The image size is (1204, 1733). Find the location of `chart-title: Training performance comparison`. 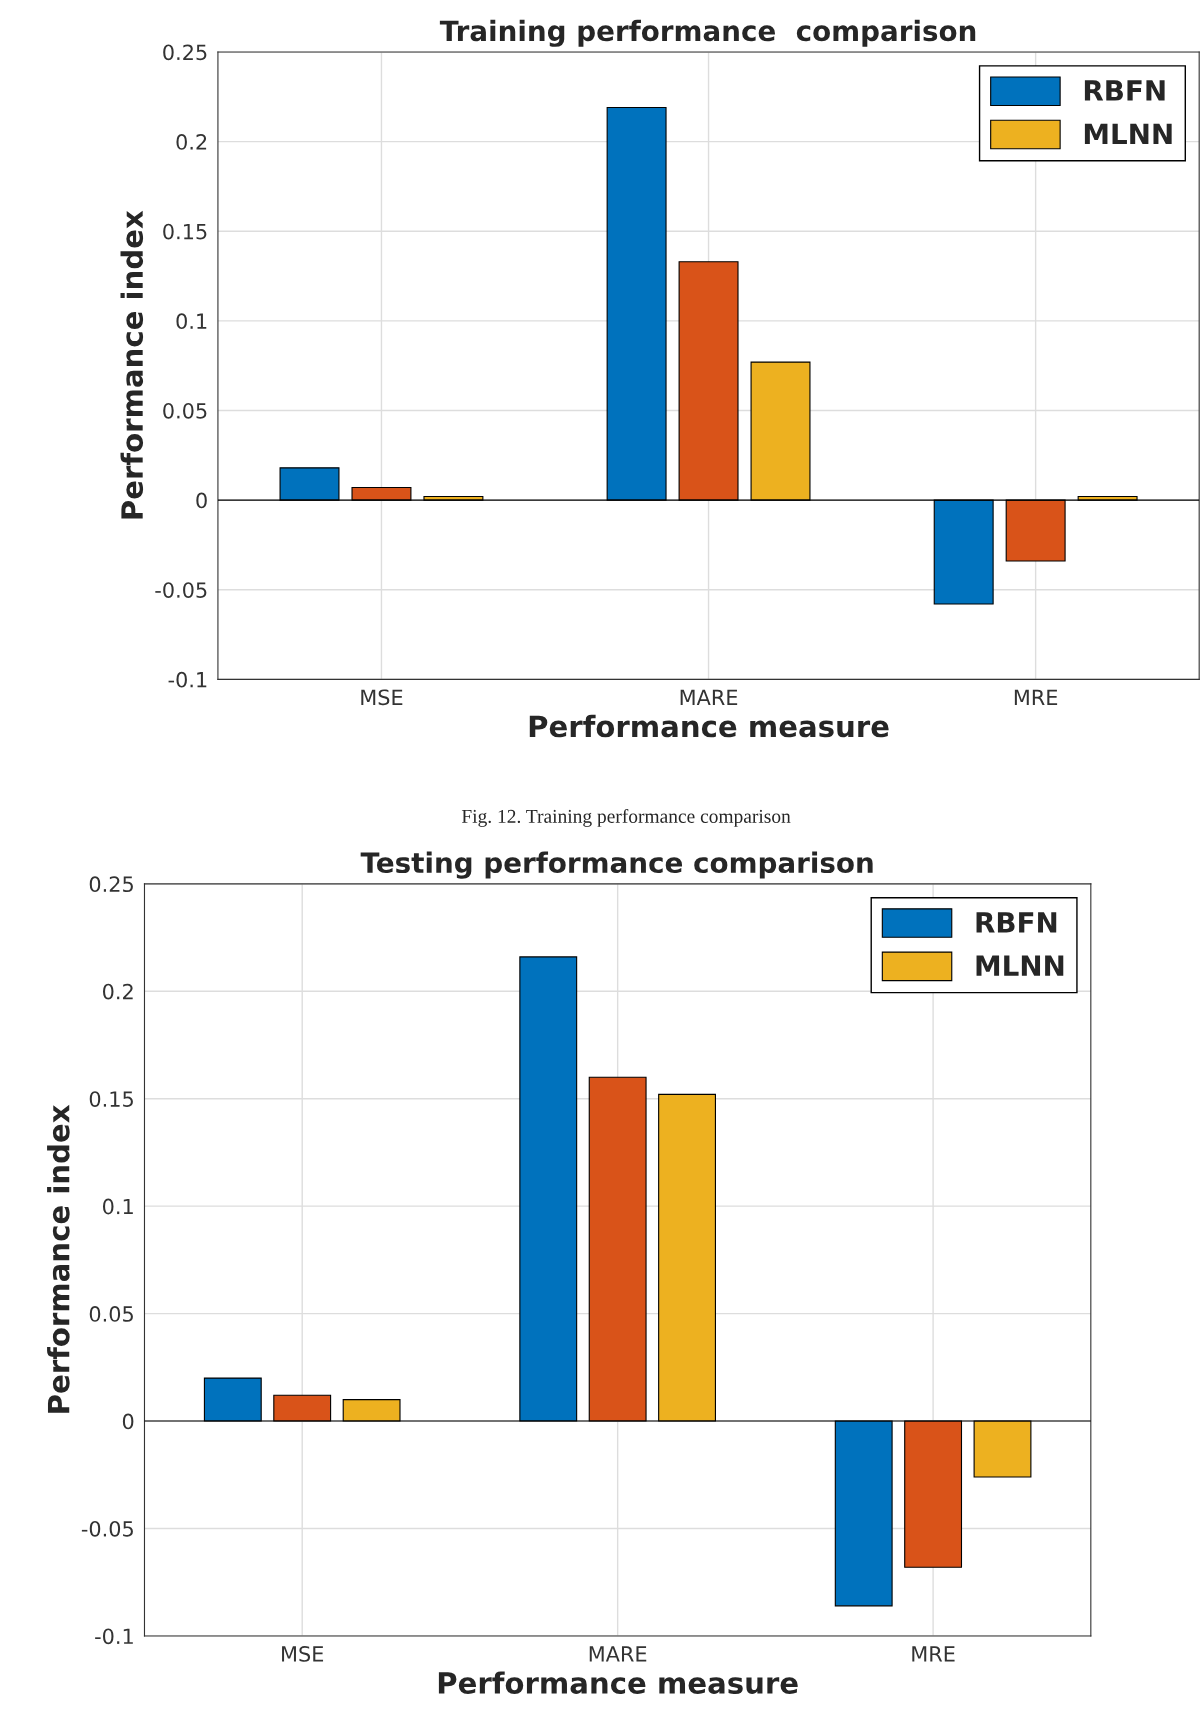

chart-title: Training performance comparison is located at coordinates (707, 33).